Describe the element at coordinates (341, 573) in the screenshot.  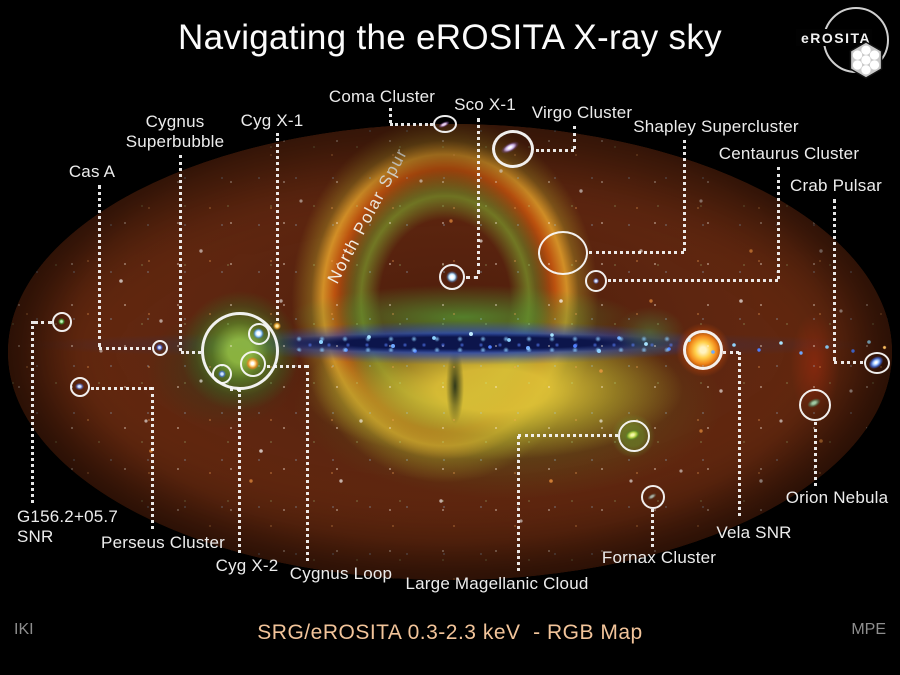
I see `label-cygnus-loop: Cygnus Loop` at that location.